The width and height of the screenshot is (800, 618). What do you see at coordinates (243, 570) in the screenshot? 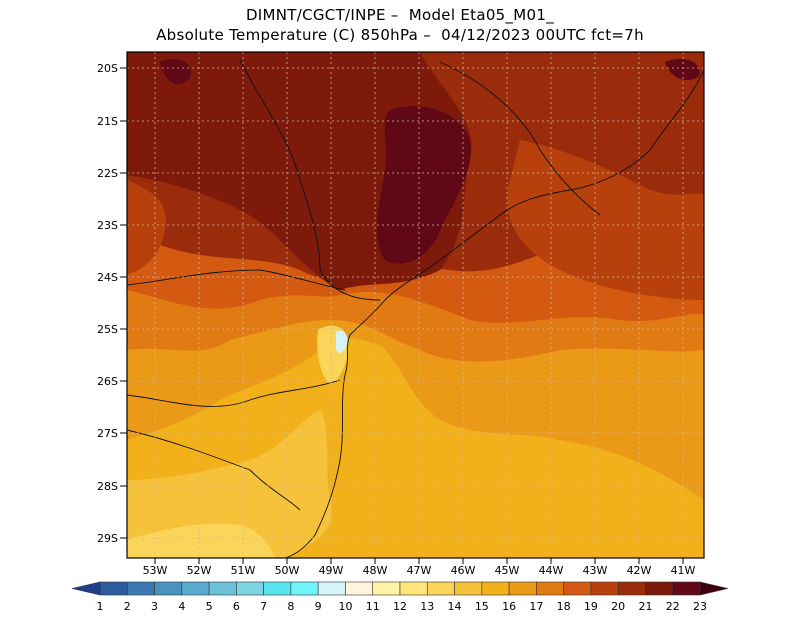
I see `lon-label: 51W` at bounding box center [243, 570].